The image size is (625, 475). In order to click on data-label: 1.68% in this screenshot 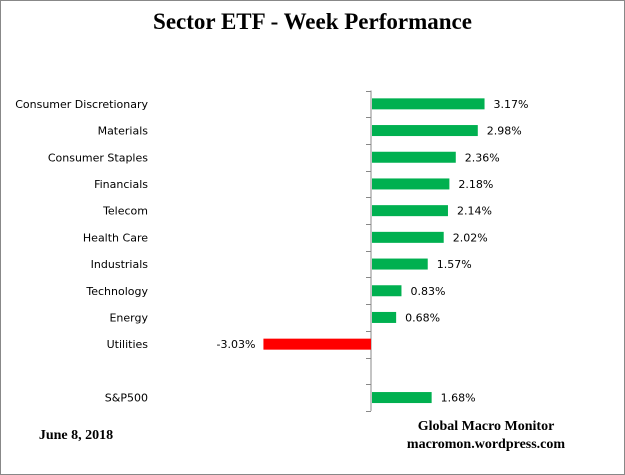, I will do `click(458, 398)`.